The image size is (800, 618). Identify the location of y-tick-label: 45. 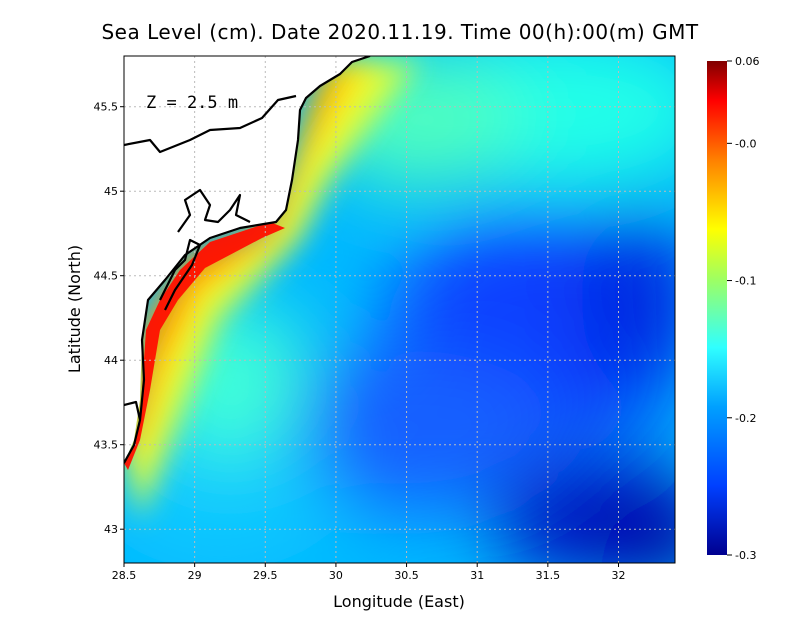
(111, 191).